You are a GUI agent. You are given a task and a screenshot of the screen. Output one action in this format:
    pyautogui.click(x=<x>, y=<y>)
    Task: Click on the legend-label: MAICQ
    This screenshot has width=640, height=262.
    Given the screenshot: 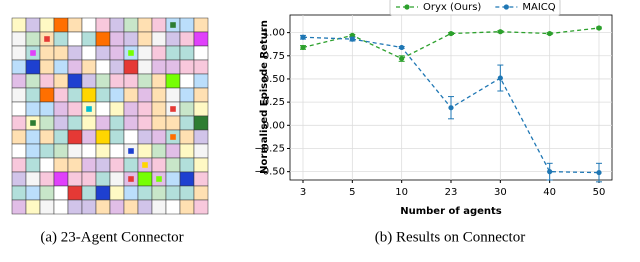 What is the action you would take?
    pyautogui.click(x=538, y=7)
    